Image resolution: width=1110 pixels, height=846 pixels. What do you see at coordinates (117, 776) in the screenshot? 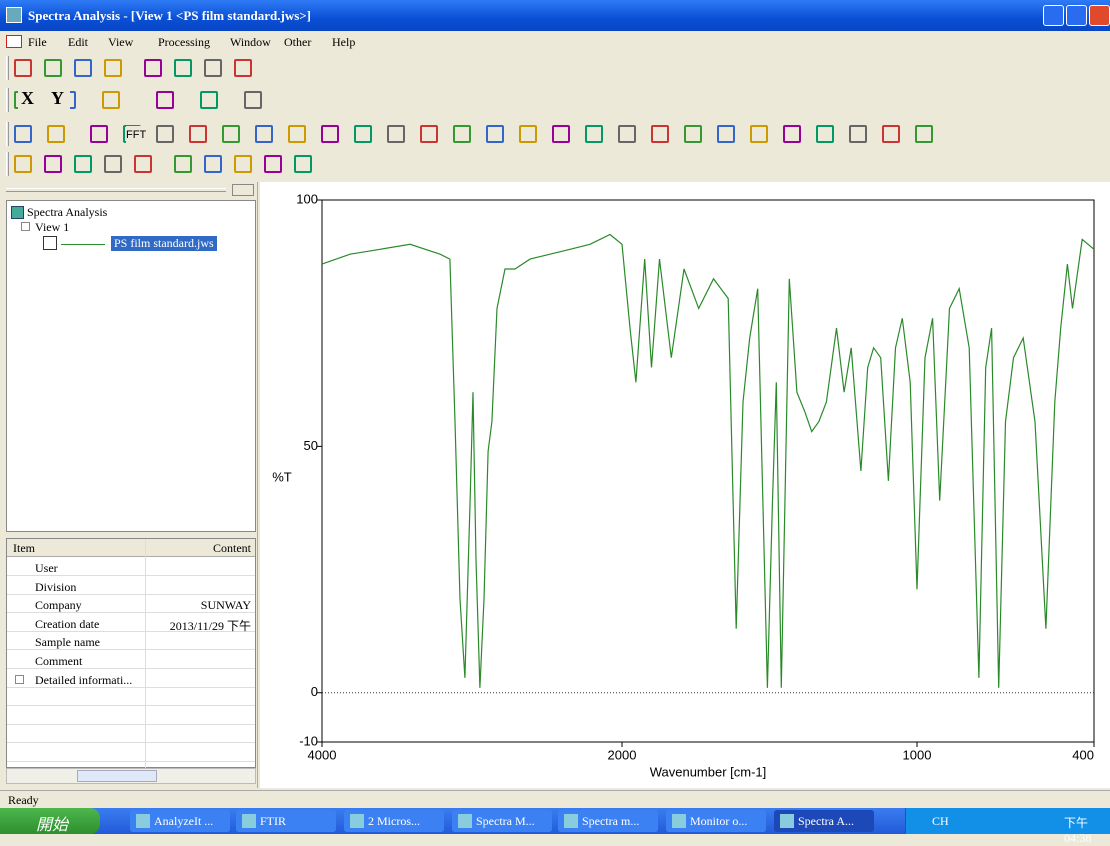
I see `scroll-thumb` at bounding box center [117, 776].